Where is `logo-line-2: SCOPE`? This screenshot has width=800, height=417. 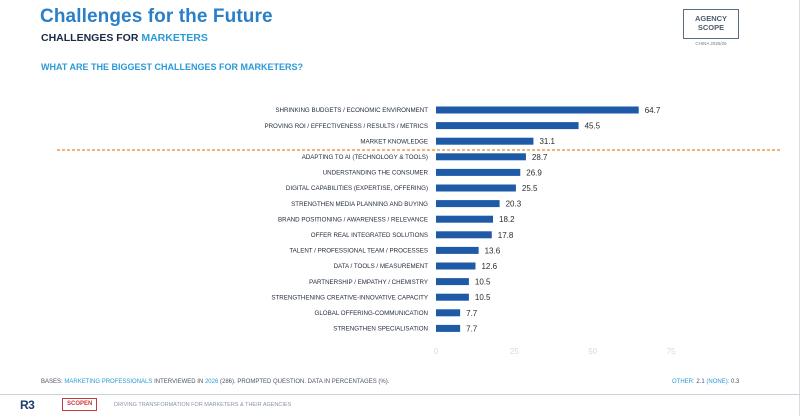 logo-line-2: SCOPE is located at coordinates (711, 27).